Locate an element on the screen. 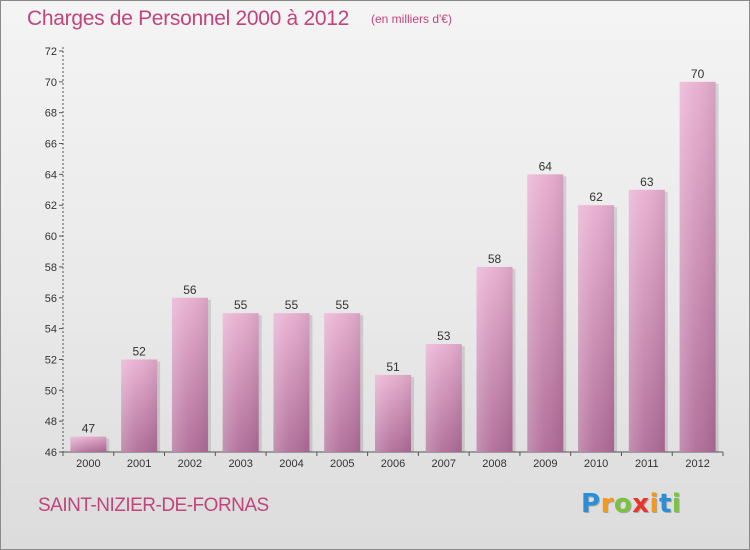 The image size is (750, 550). data-label: 63 is located at coordinates (647, 182).